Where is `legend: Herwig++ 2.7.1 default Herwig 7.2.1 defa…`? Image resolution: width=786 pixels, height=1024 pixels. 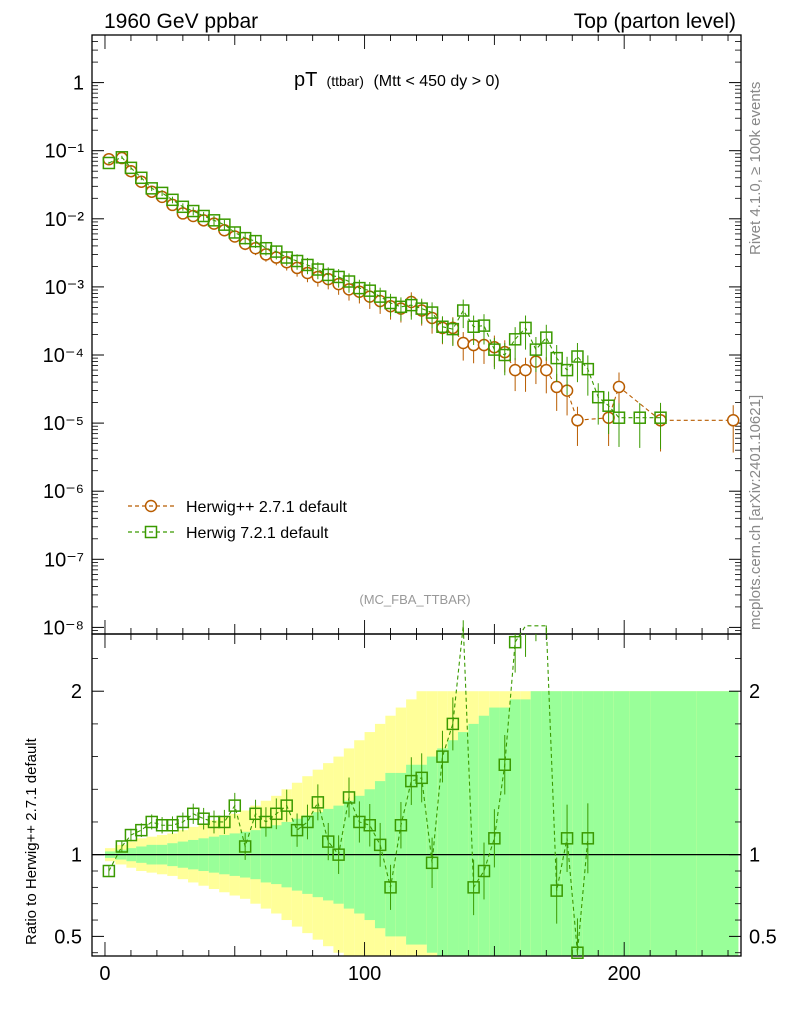
legend: Herwig++ 2.7.1 default Herwig 7.2.1 defa… is located at coordinates (238, 520).